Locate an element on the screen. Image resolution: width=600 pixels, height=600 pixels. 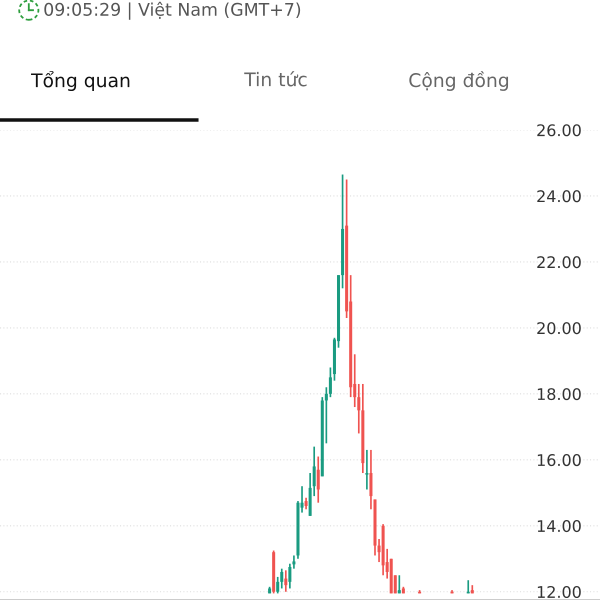
y-tick-label: 18.00 is located at coordinates (559, 394).